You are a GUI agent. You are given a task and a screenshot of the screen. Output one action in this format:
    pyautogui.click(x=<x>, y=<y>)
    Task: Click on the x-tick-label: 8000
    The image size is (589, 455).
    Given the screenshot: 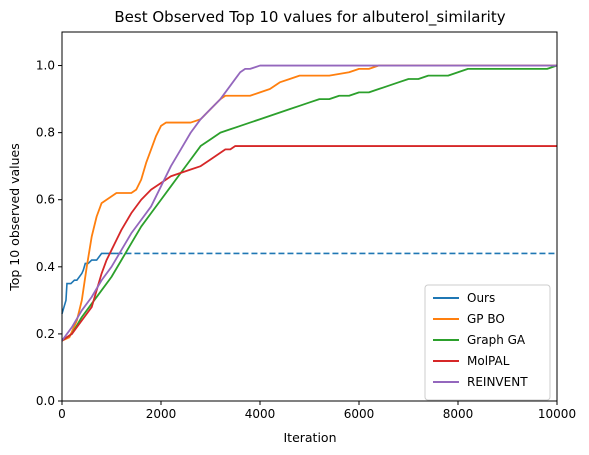 What is the action you would take?
    pyautogui.click(x=458, y=414)
    